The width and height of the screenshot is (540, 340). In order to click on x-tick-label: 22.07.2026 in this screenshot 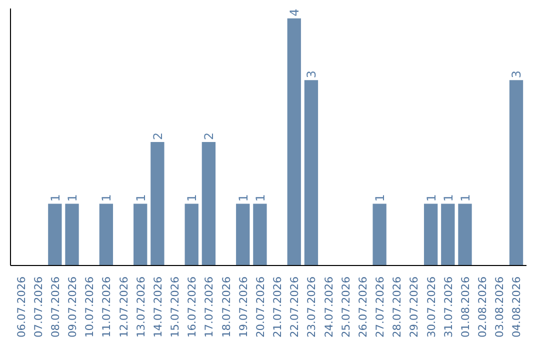, I will do `click(295, 307)`.